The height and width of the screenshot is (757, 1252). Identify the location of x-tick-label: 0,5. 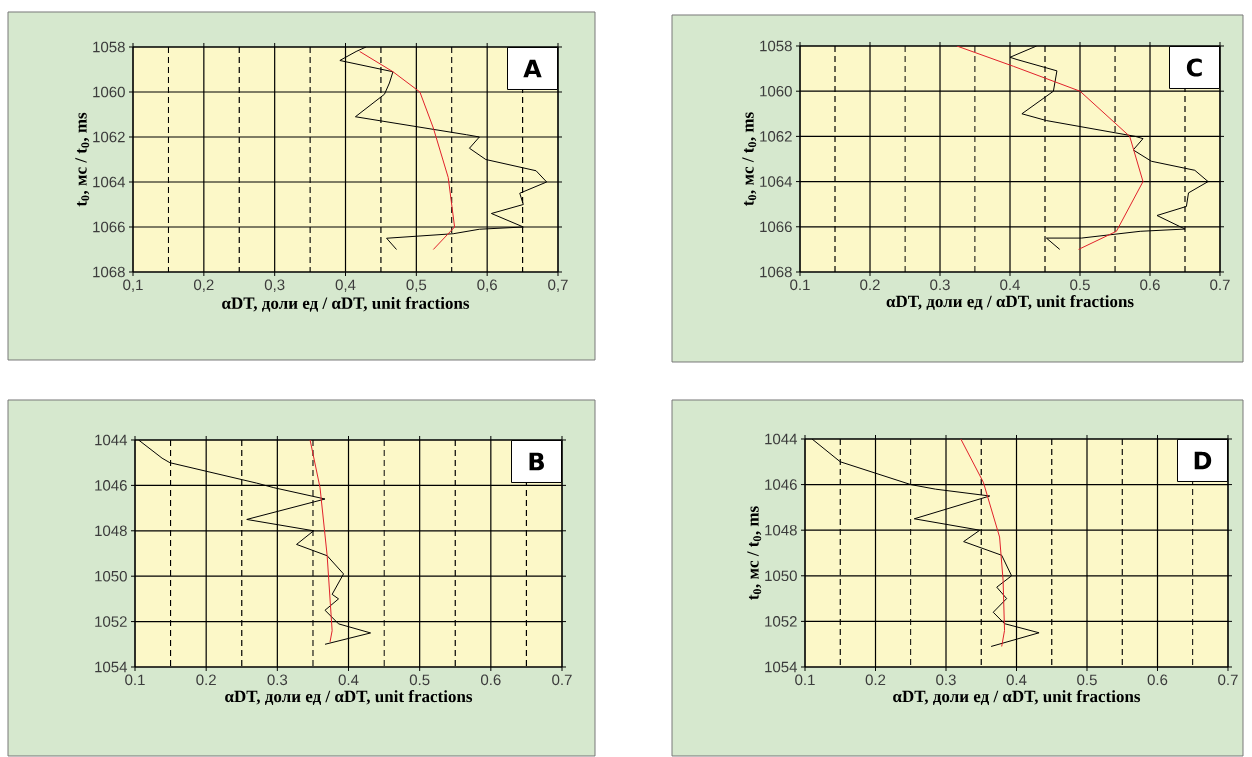
(416, 285).